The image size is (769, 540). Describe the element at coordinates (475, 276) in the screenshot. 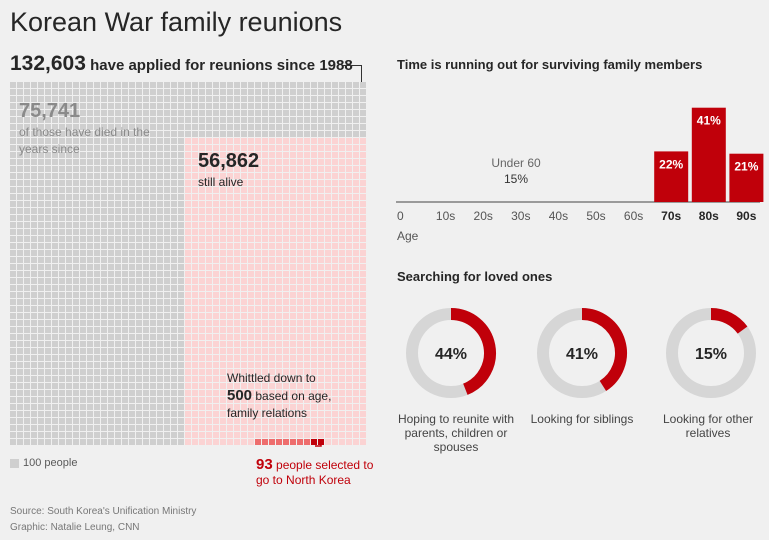

I see `donut-section-title: Searching for loved ones` at that location.